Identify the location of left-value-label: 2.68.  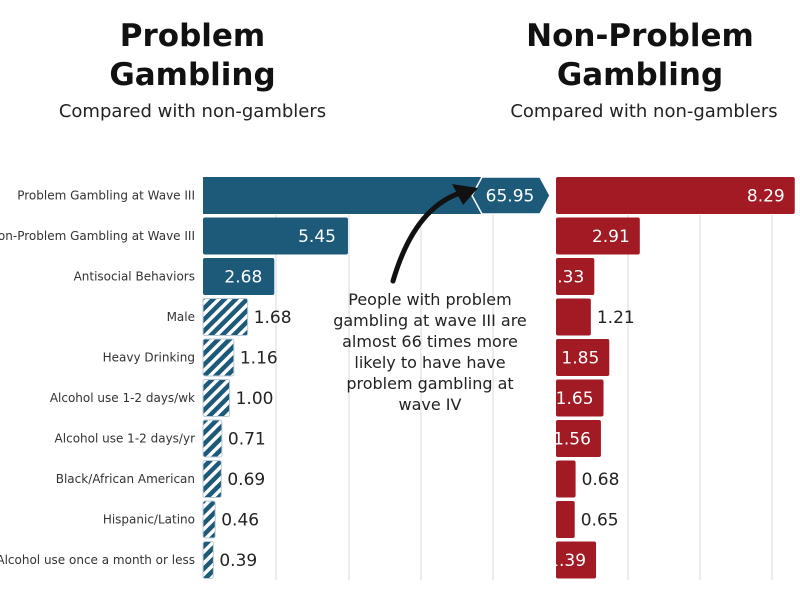
(243, 278).